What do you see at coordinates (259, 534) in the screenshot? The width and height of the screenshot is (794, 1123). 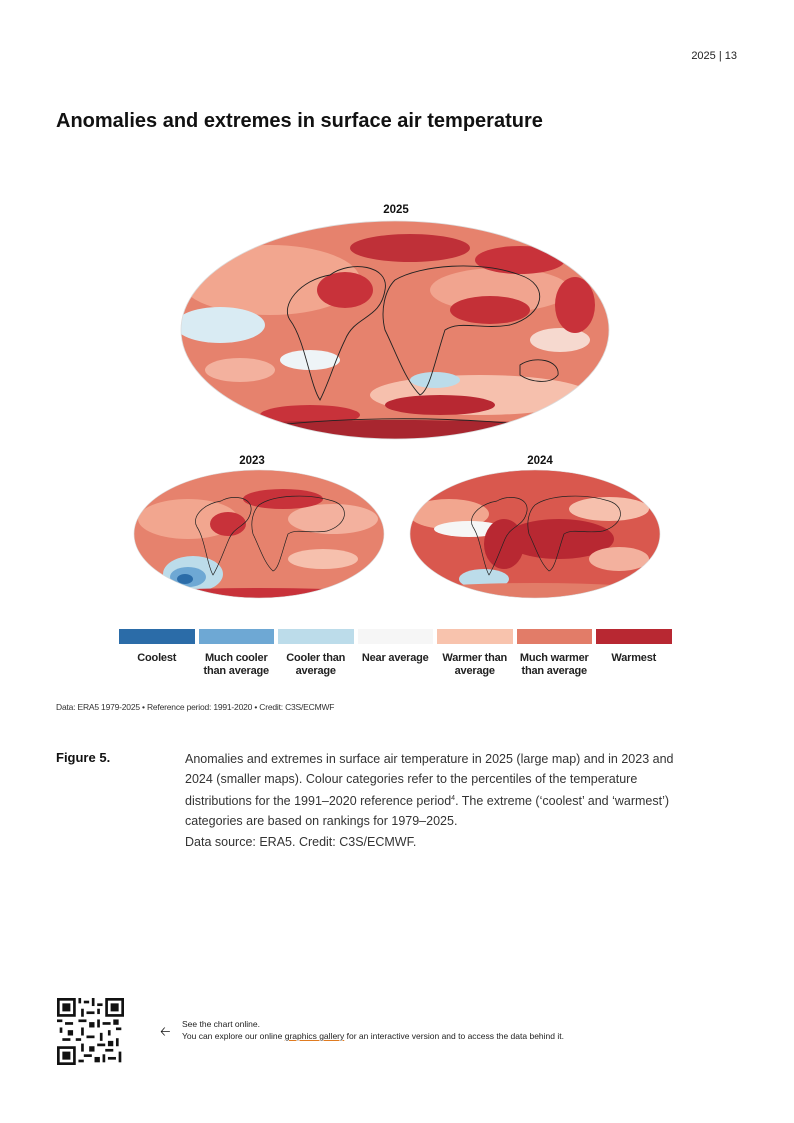 I see `map-2023` at bounding box center [259, 534].